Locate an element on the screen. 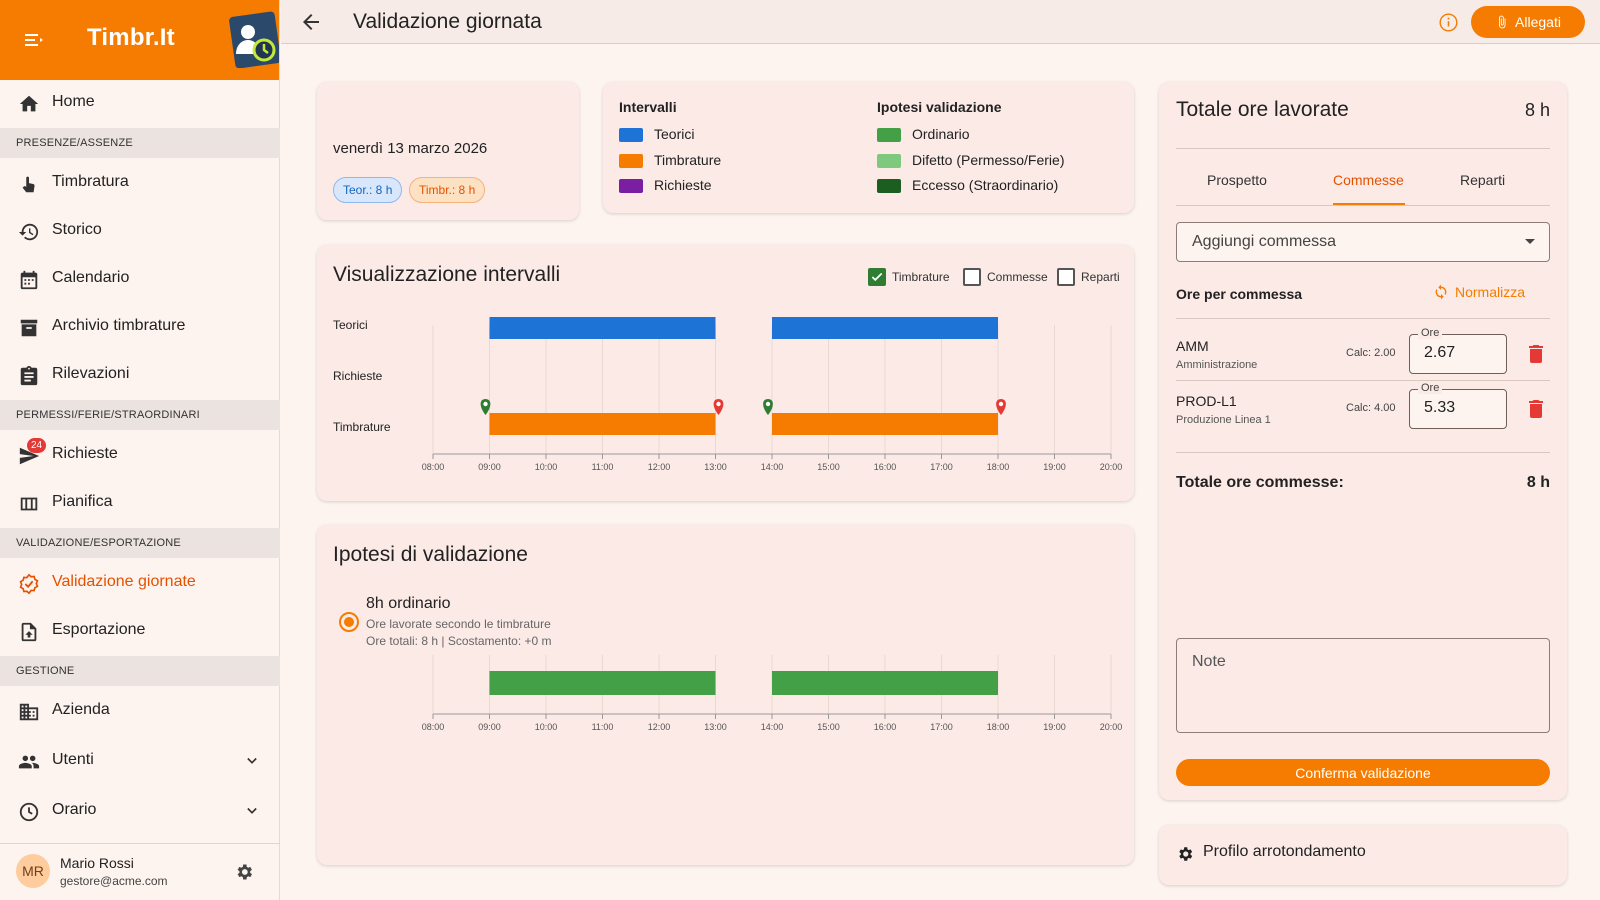 This screenshot has height=900, width=1600. checkbox-timbrature: Timbrature is located at coordinates (909, 277).